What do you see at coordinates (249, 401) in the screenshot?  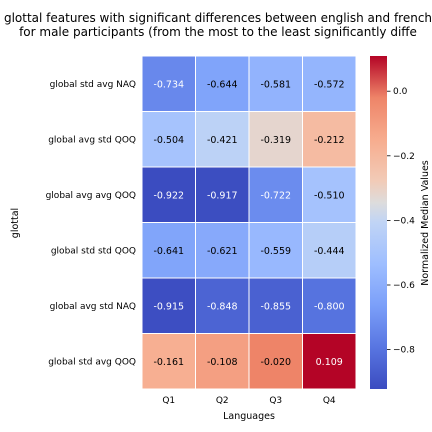 I see `x-tick-labels: Q1 Q2 Q3 Q4` at bounding box center [249, 401].